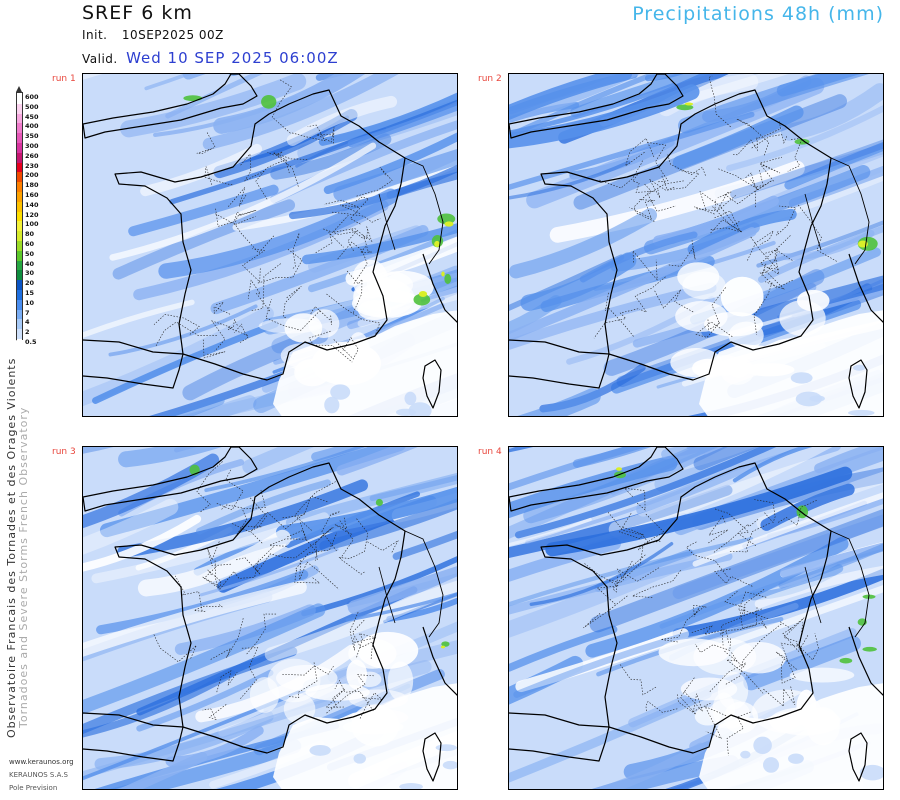  What do you see at coordinates (424, 584) in the screenshot?
I see `eastern-border` at bounding box center [424, 584].